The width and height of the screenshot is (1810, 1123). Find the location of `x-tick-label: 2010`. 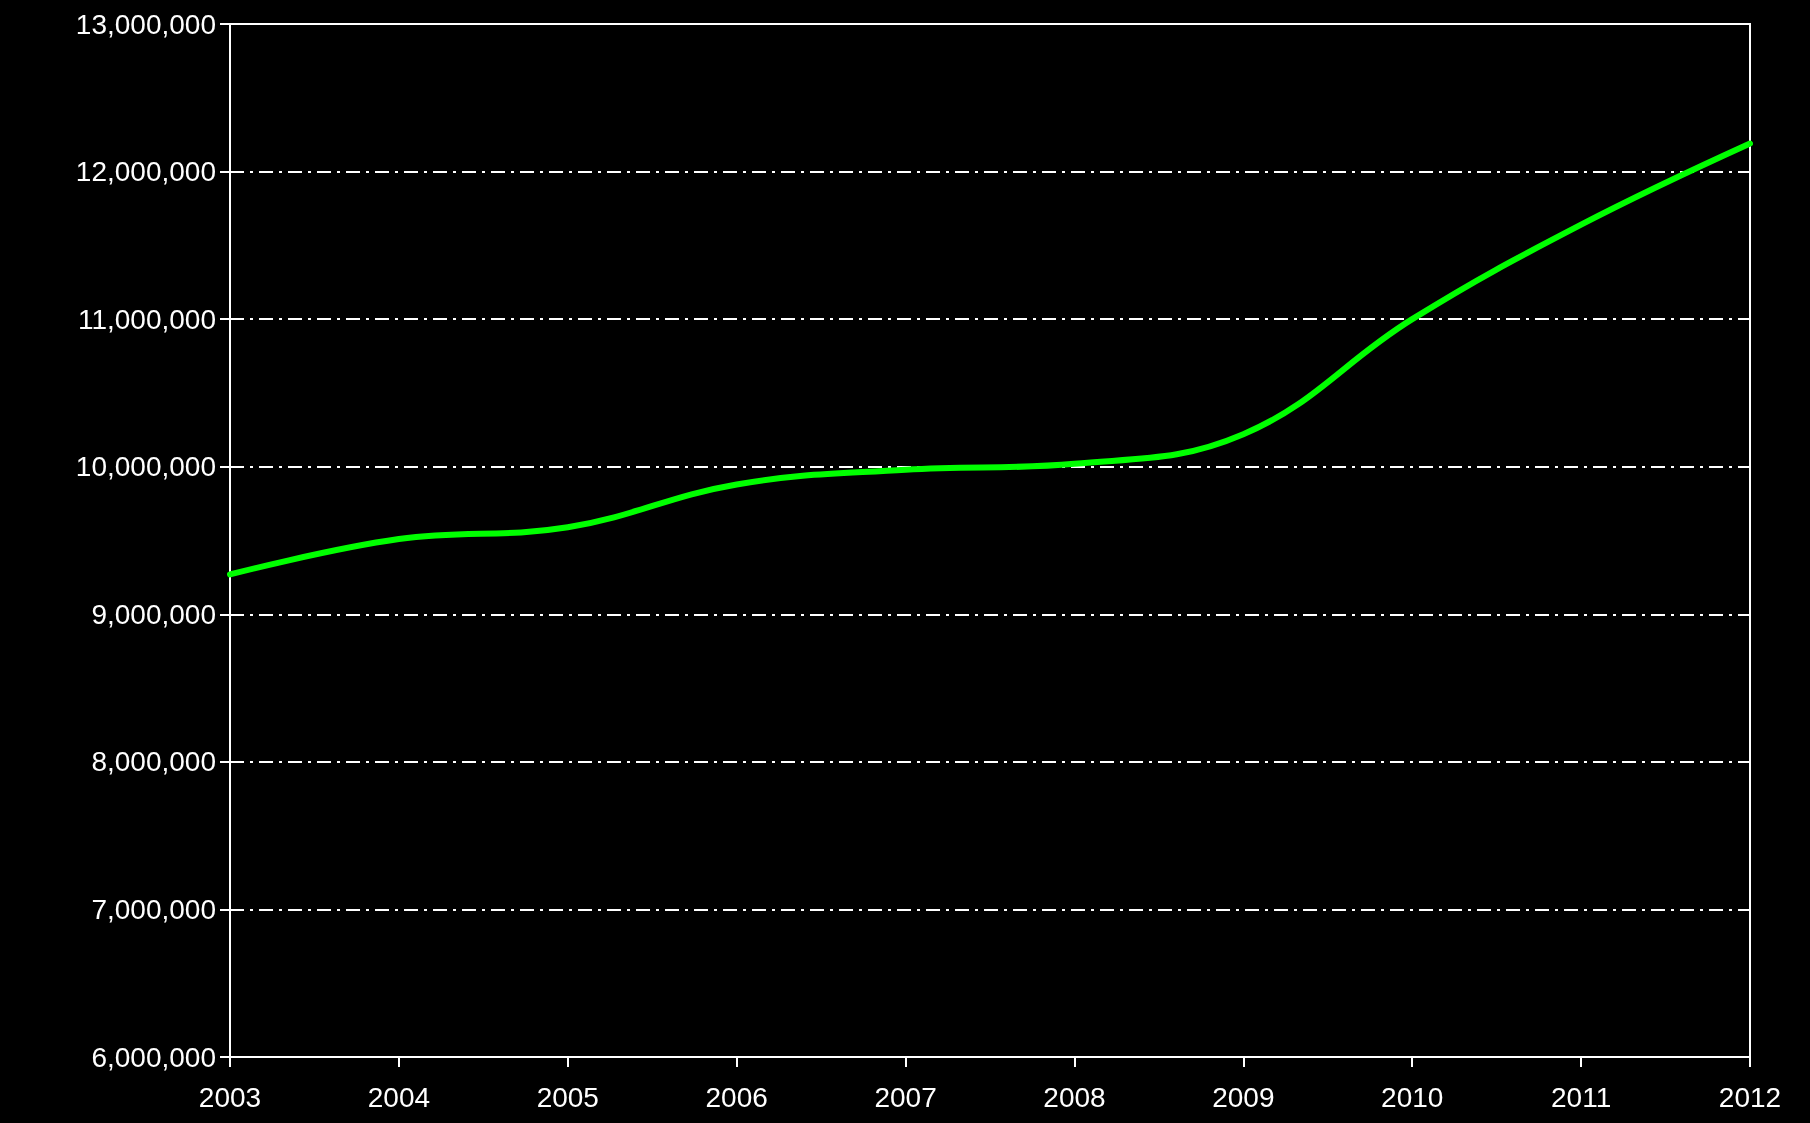

x-tick-label: 2010 is located at coordinates (1412, 1097).